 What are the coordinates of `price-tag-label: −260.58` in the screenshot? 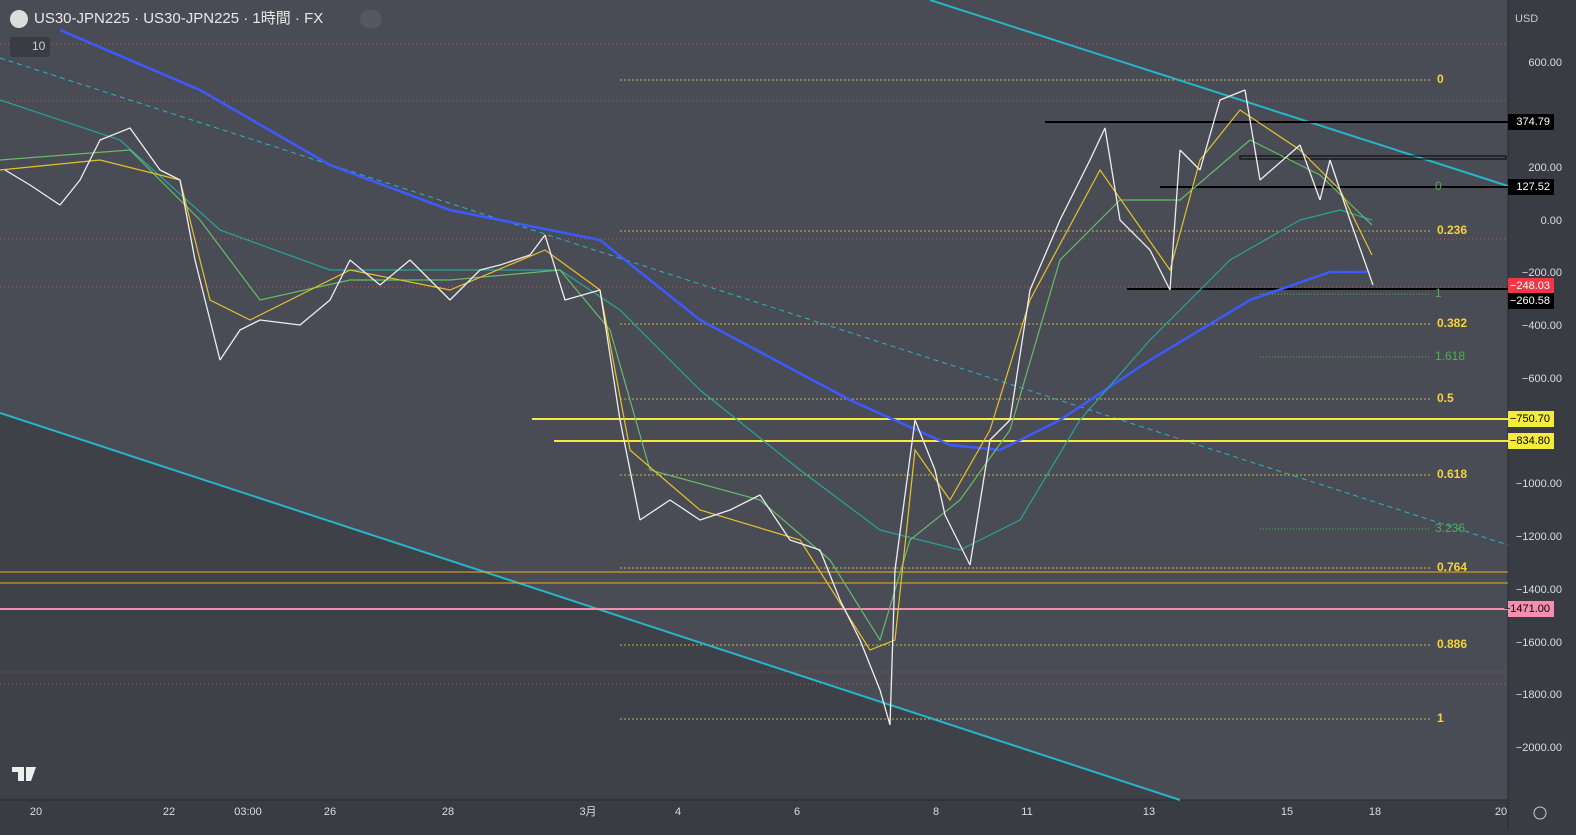 It's located at (1530, 301).